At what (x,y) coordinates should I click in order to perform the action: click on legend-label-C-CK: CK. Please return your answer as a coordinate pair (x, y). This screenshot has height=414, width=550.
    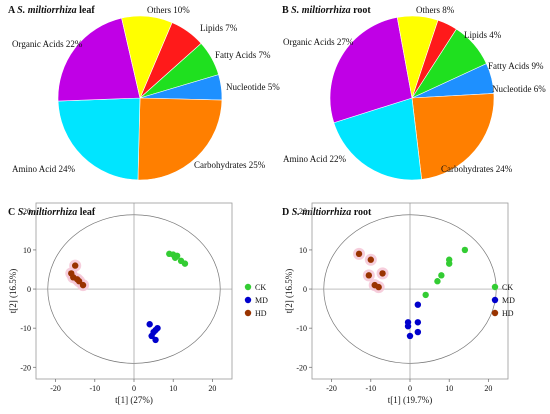
    Looking at the image, I should click on (260, 287).